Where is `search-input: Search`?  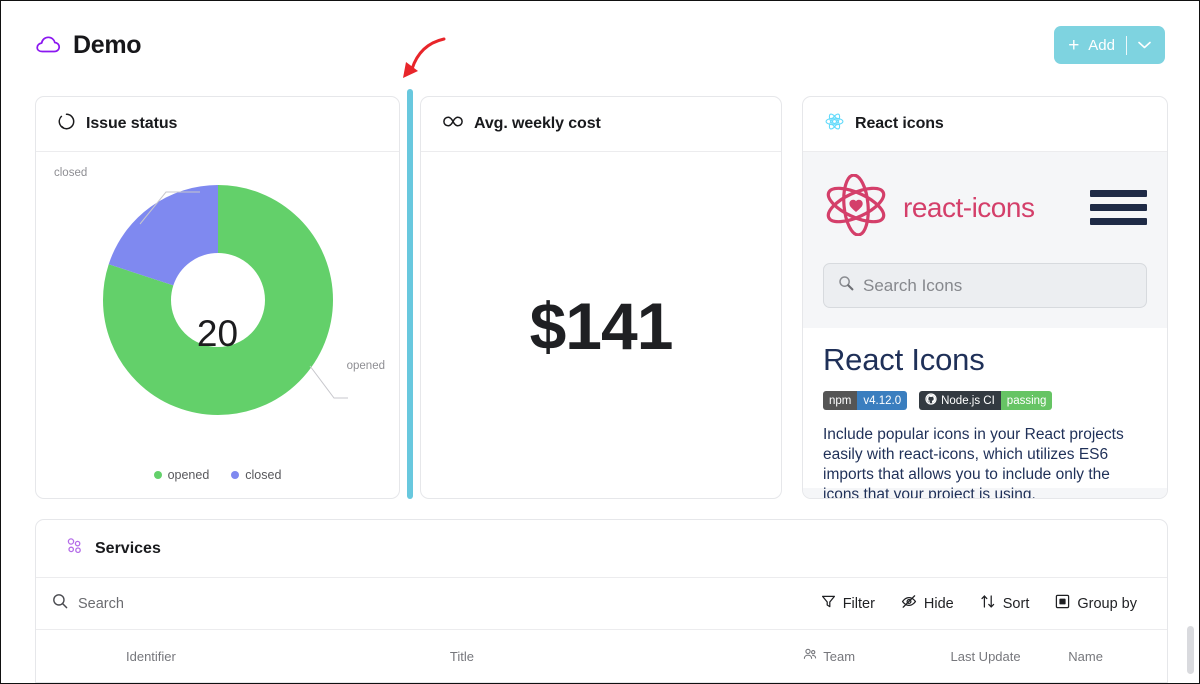 search-input: Search is located at coordinates (88, 603).